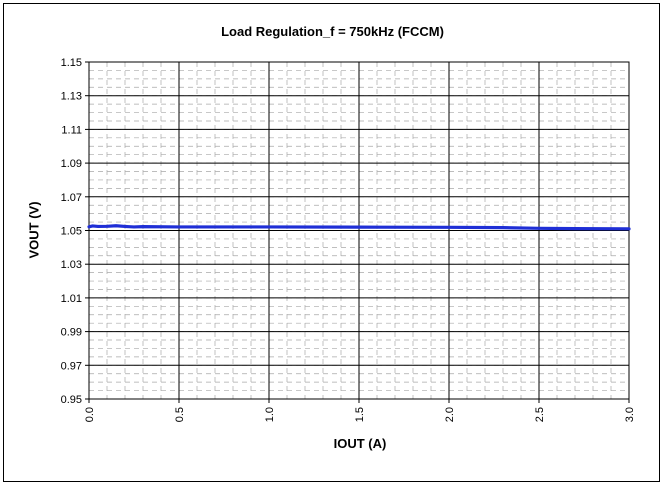 The image size is (665, 488). I want to click on y-tick-label: 1.15, so click(71, 63).